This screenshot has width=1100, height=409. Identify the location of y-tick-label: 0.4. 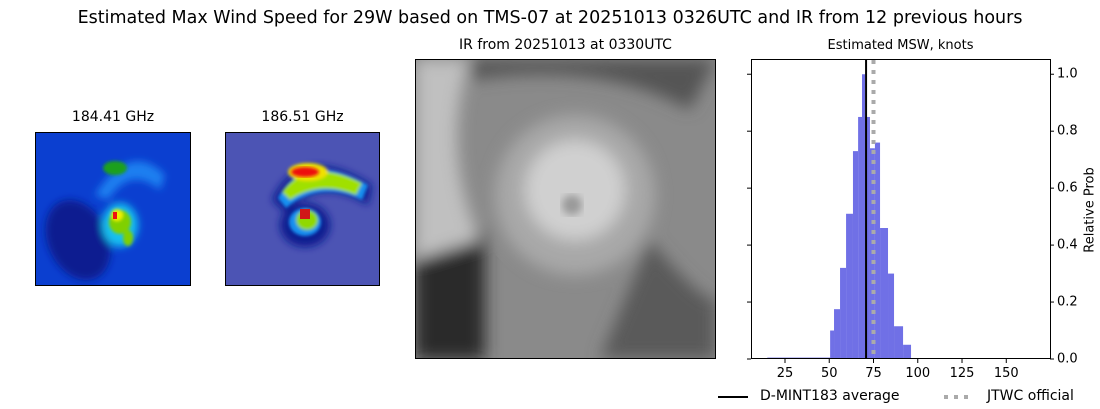
(1067, 245).